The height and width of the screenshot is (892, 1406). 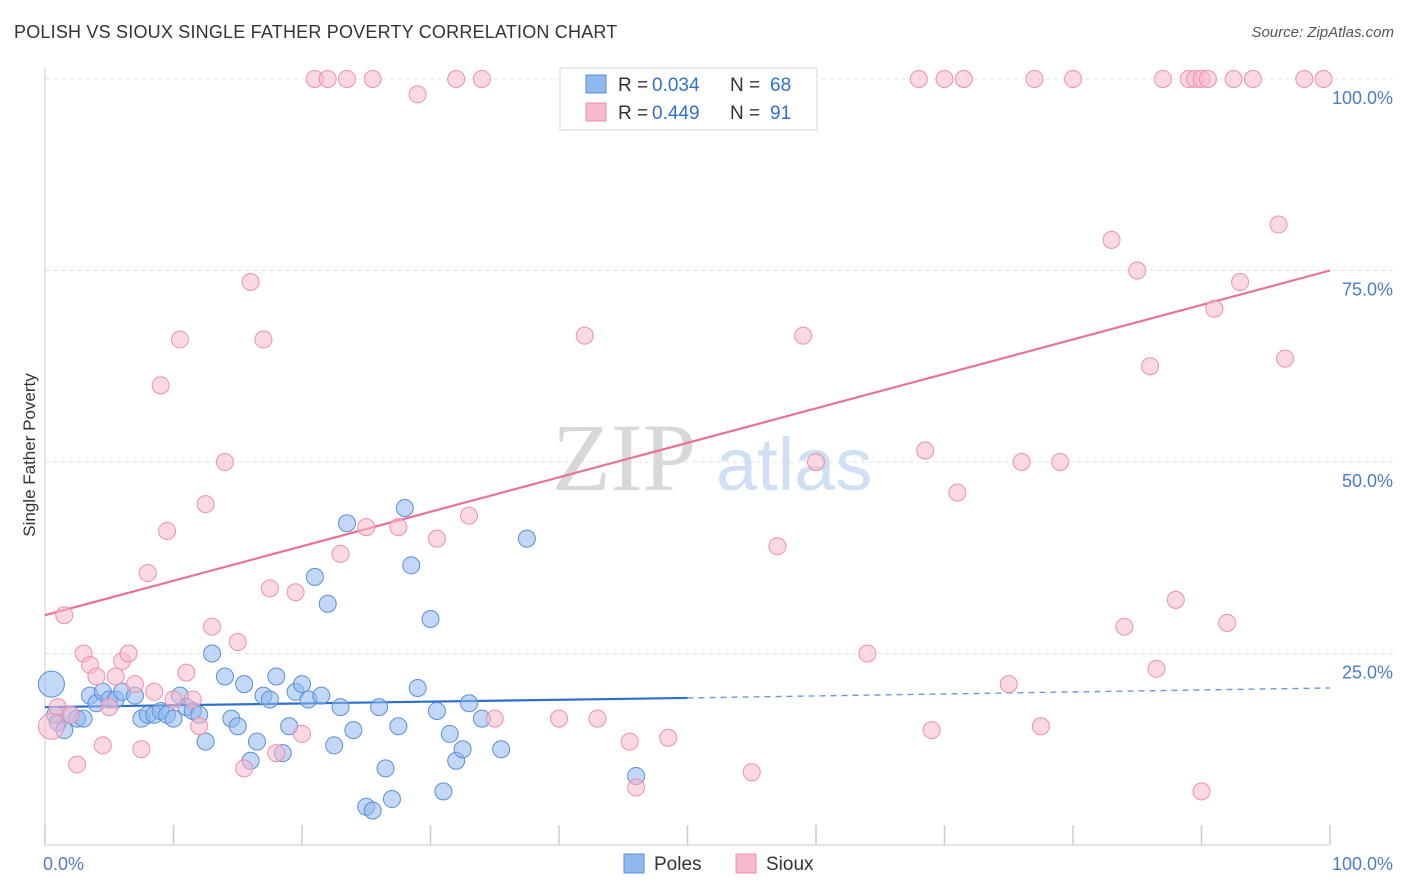 What do you see at coordinates (794, 464) in the screenshot?
I see `watermark-atlas: atlas` at bounding box center [794, 464].